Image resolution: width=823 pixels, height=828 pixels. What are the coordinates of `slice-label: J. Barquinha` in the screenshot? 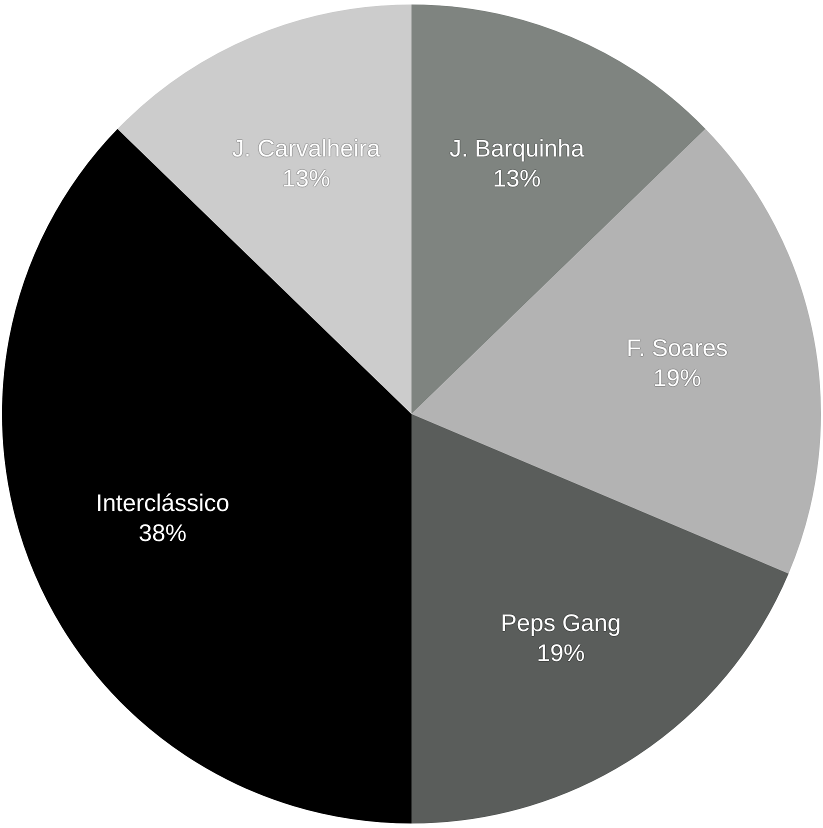 It's located at (517, 149).